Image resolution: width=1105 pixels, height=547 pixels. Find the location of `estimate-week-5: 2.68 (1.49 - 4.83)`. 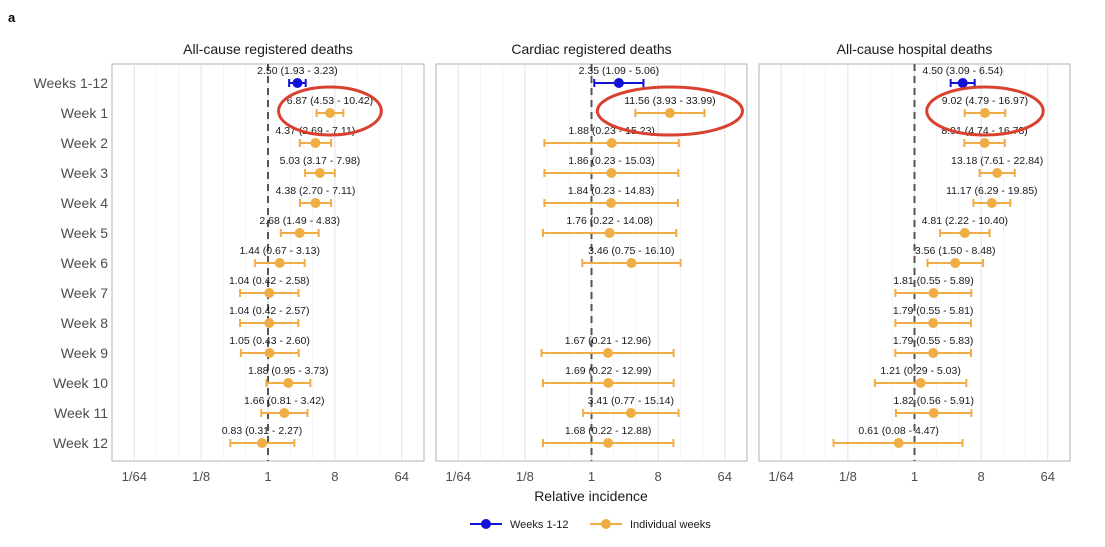

estimate-week-5: 2.68 (1.49 - 4.83) is located at coordinates (299, 226).